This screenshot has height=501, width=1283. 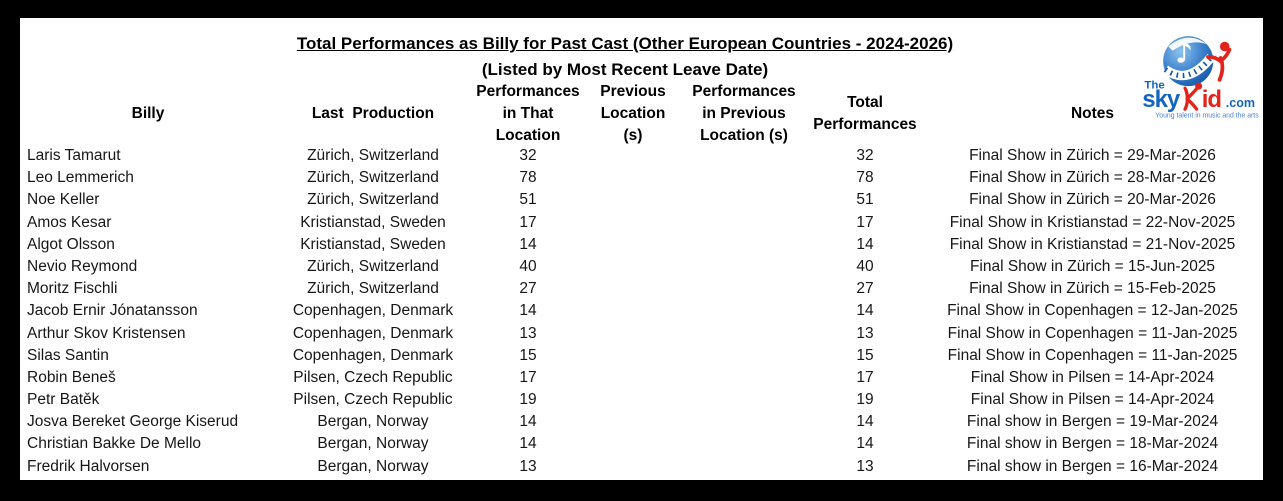 What do you see at coordinates (865, 266) in the screenshot?
I see `cell-total-performances: 40` at bounding box center [865, 266].